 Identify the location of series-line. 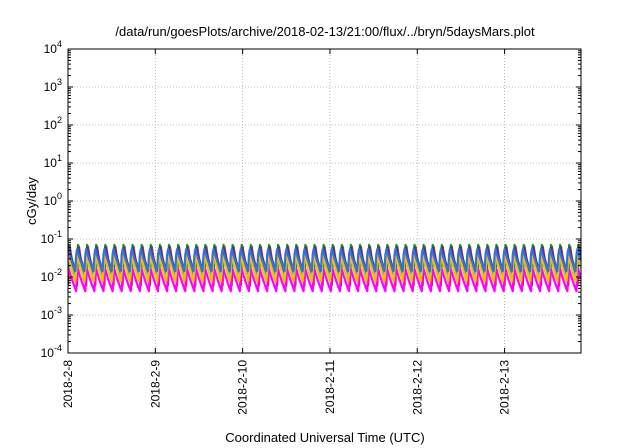
(324, 260).